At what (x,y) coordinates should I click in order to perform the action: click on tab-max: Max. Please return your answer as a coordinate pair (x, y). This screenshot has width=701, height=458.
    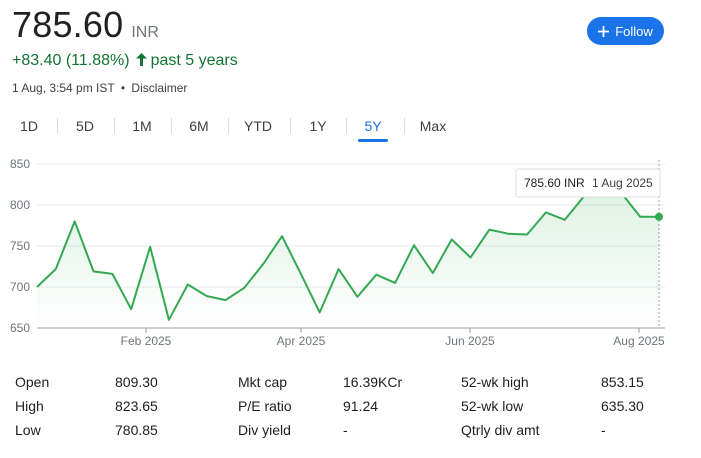
    Looking at the image, I should click on (433, 126).